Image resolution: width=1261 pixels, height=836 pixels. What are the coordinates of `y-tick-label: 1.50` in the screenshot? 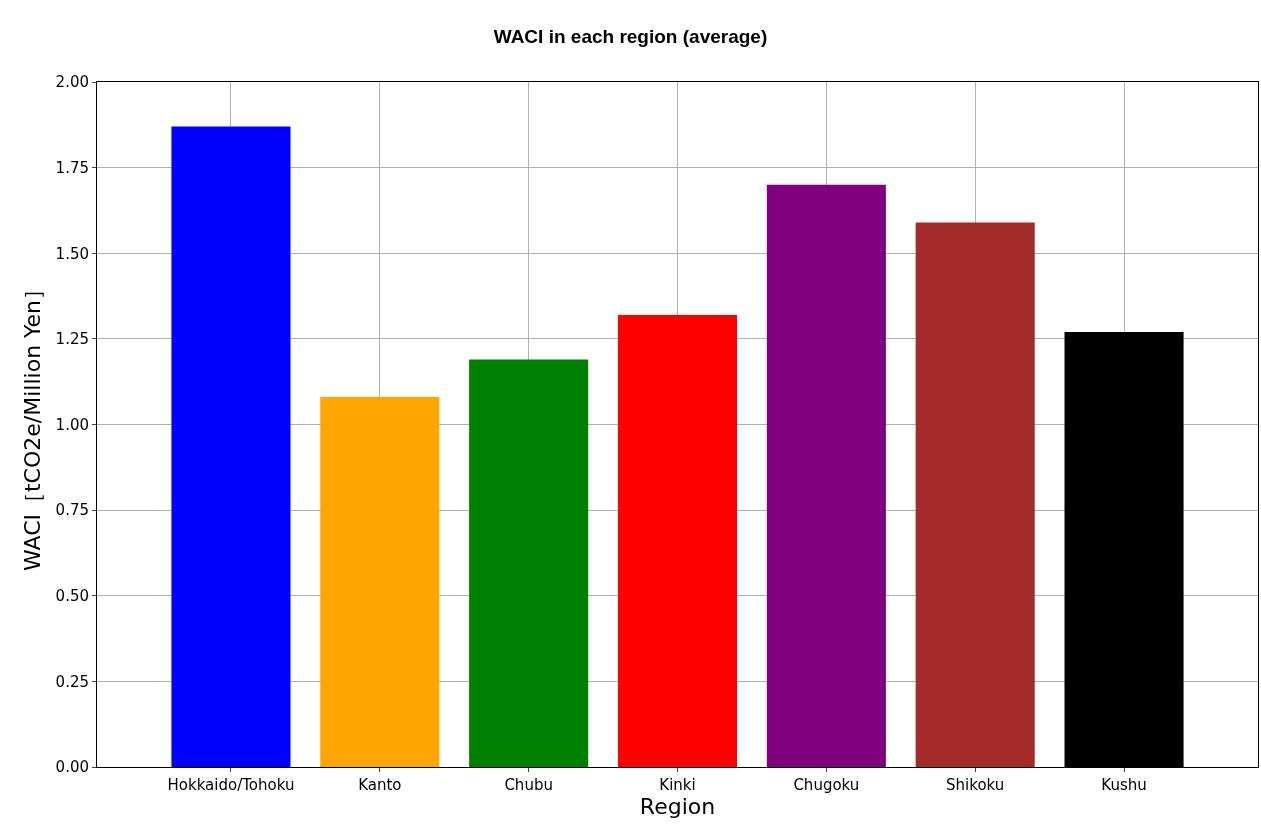 It's located at (72, 253).